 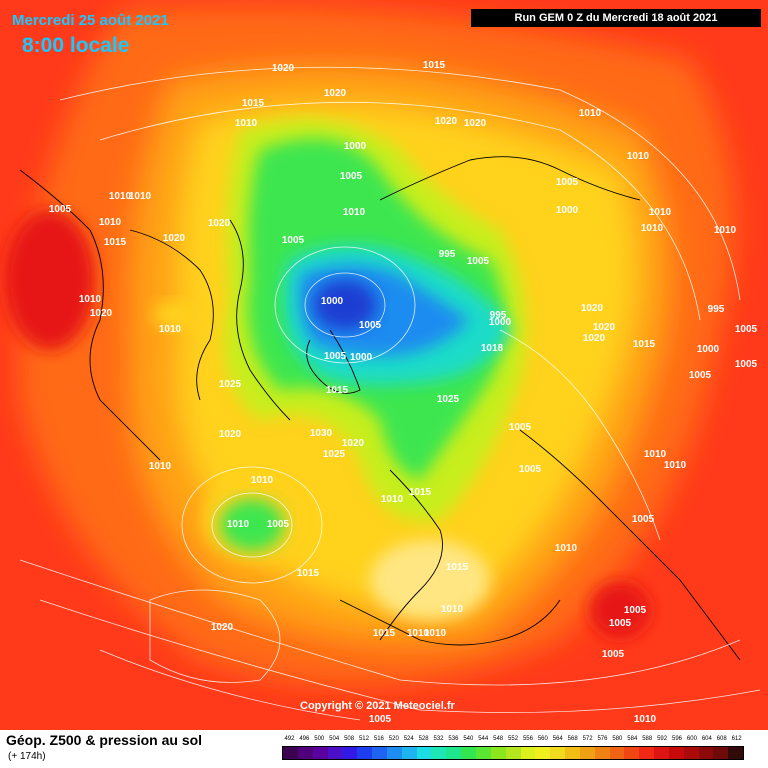 What do you see at coordinates (363, 739) in the screenshot?
I see `scale-tick-label: 512` at bounding box center [363, 739].